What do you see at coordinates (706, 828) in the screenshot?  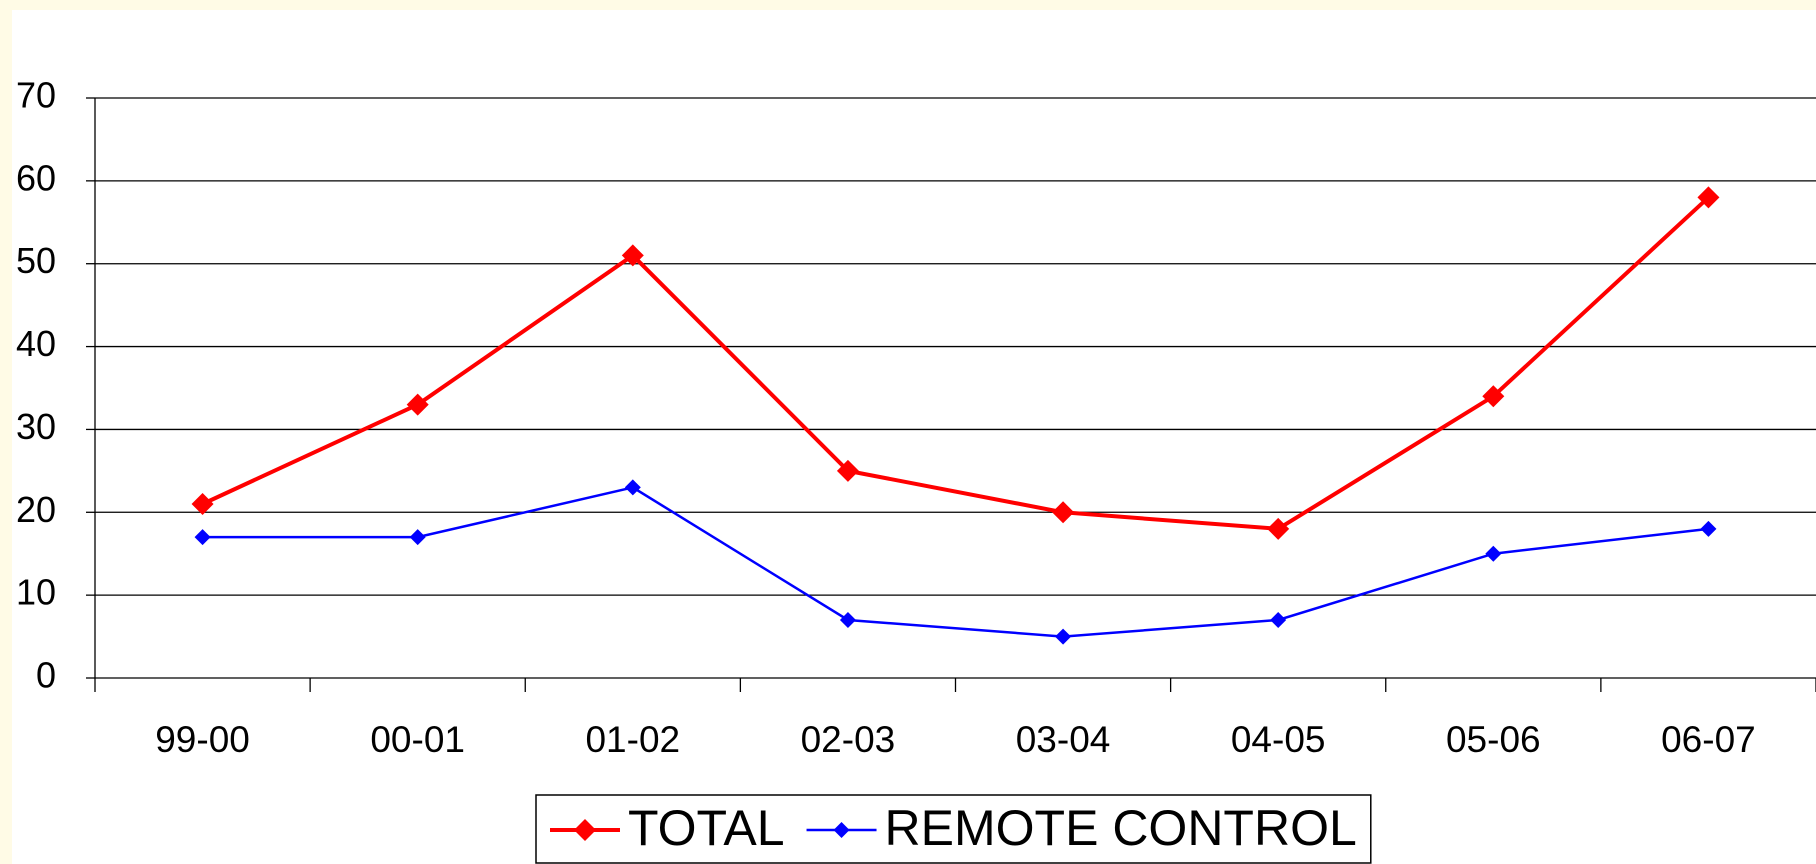 I see `legend-label: TOTAL` at bounding box center [706, 828].